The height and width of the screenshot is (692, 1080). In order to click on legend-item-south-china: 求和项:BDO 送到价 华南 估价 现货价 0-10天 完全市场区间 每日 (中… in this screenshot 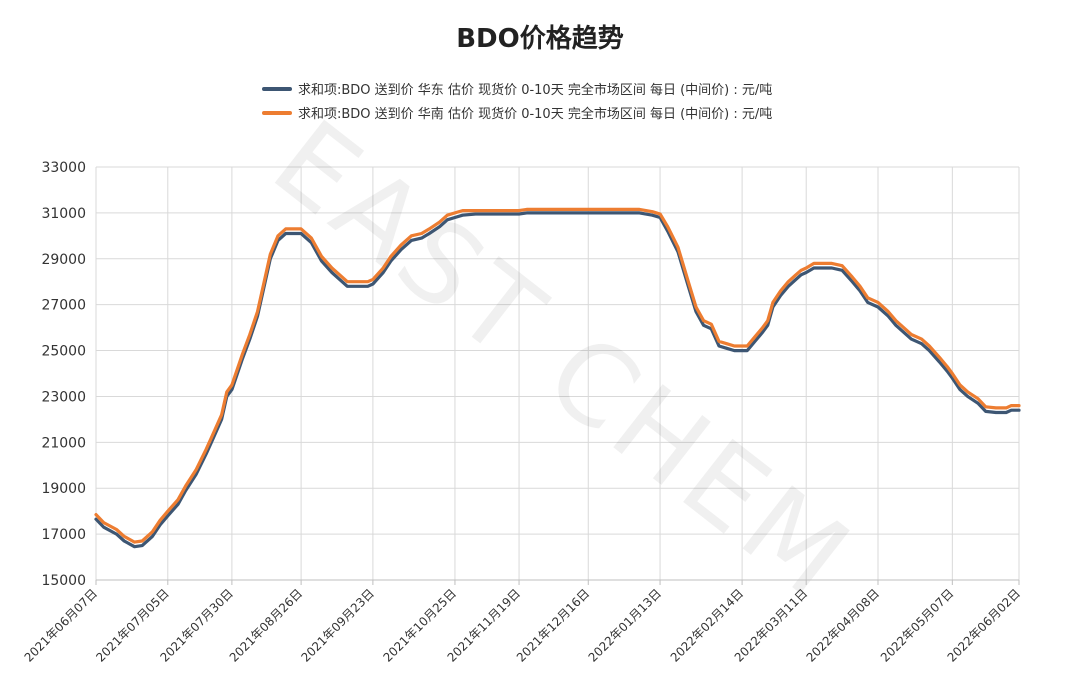, I will do `click(517, 112)`.